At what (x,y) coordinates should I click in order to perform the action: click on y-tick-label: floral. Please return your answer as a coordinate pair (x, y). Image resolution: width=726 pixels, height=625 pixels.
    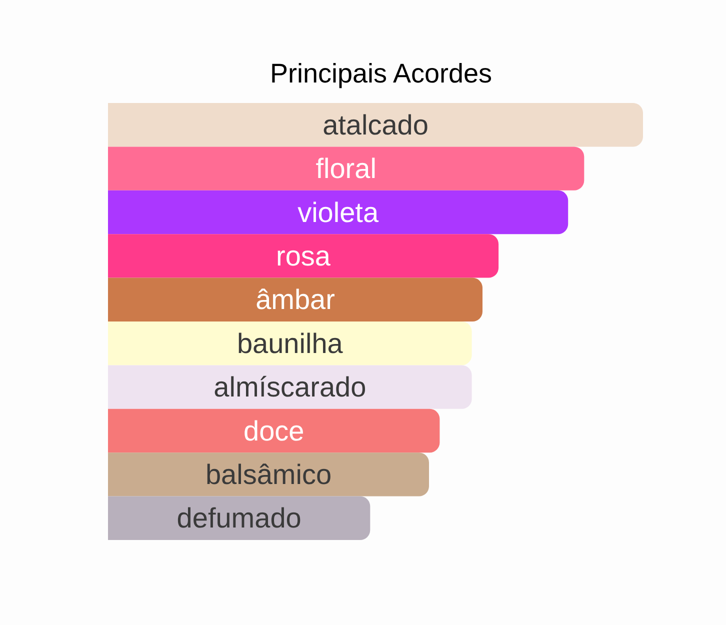
    Looking at the image, I should click on (346, 168).